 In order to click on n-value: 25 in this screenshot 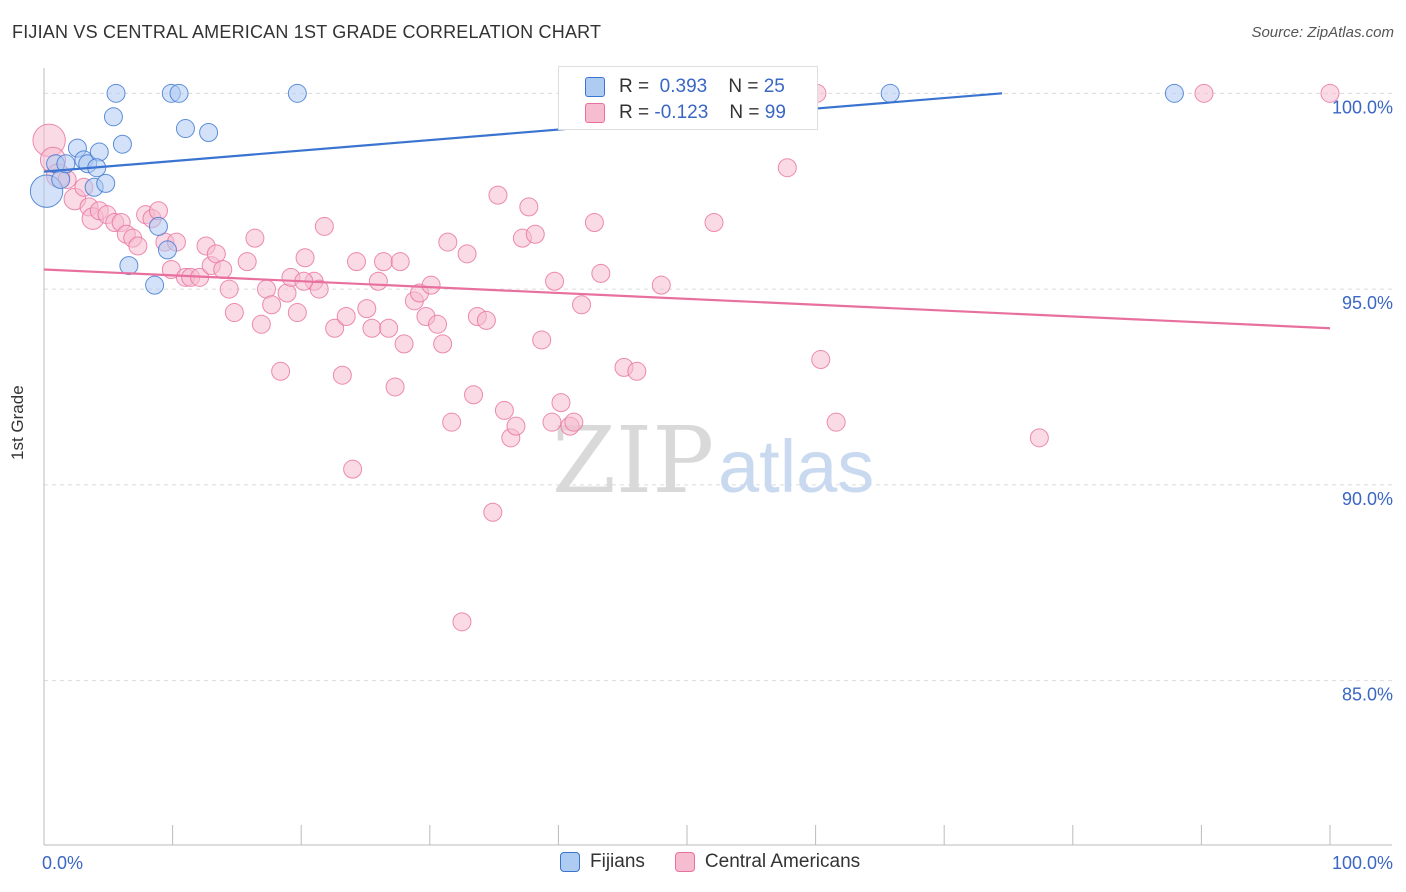, I will do `click(774, 86)`.